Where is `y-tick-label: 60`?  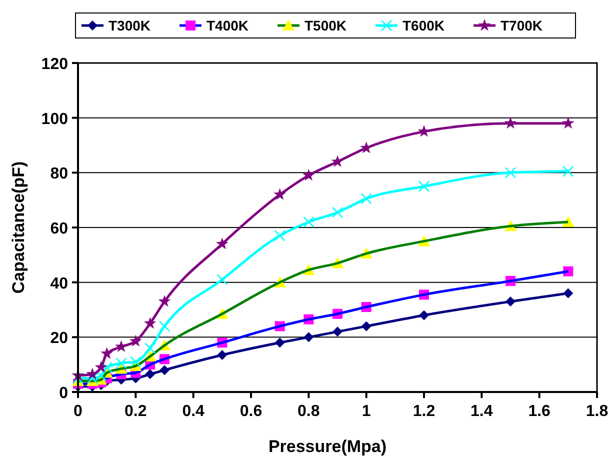
y-tick-label: 60 is located at coordinates (59, 229).